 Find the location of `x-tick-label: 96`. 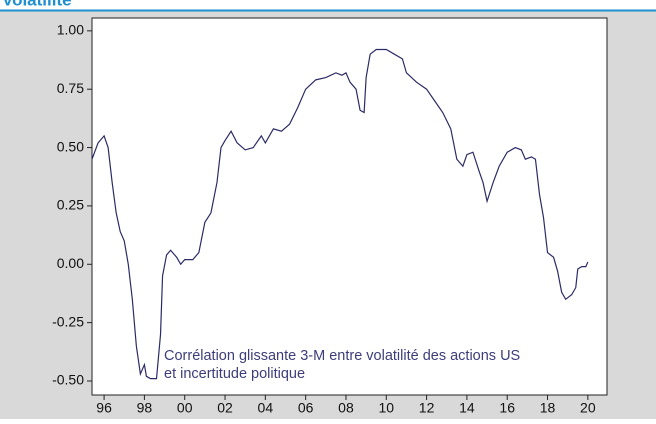

x-tick-label: 96 is located at coordinates (104, 408).